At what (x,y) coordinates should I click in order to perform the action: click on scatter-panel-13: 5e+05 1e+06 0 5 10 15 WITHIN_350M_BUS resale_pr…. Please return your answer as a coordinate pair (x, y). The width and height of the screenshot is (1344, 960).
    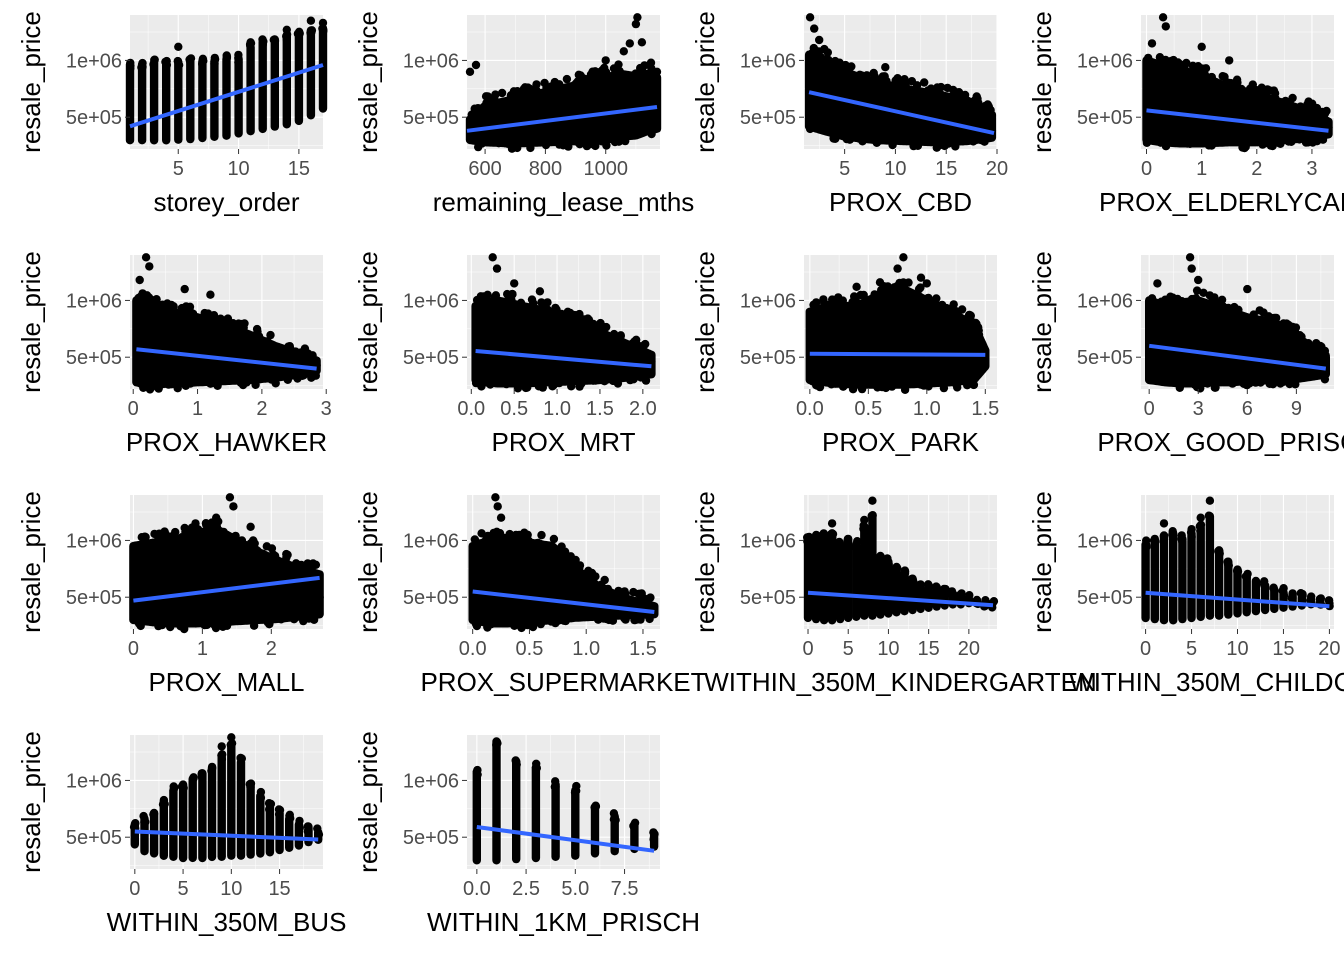
    Looking at the image, I should click on (181, 834).